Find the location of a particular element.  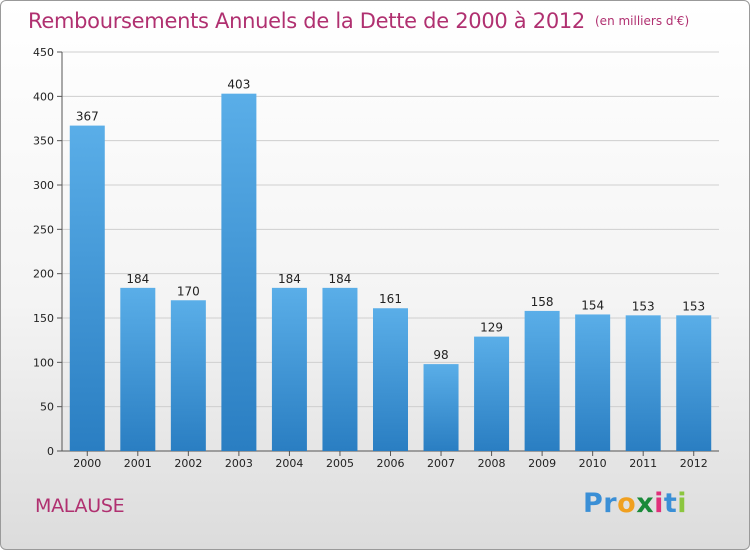

proxiti-logo: Proxiti is located at coordinates (635, 503).